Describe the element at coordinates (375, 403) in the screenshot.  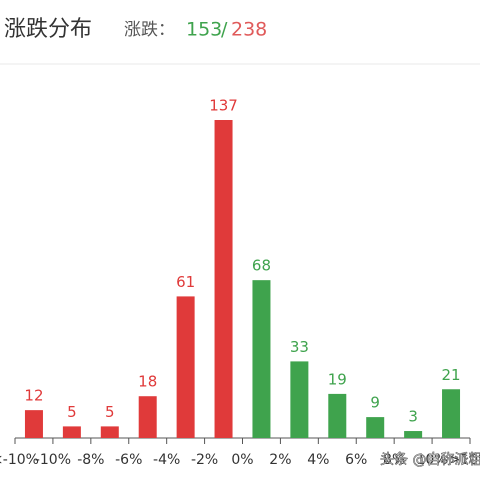
I see `value-label: 9` at that location.